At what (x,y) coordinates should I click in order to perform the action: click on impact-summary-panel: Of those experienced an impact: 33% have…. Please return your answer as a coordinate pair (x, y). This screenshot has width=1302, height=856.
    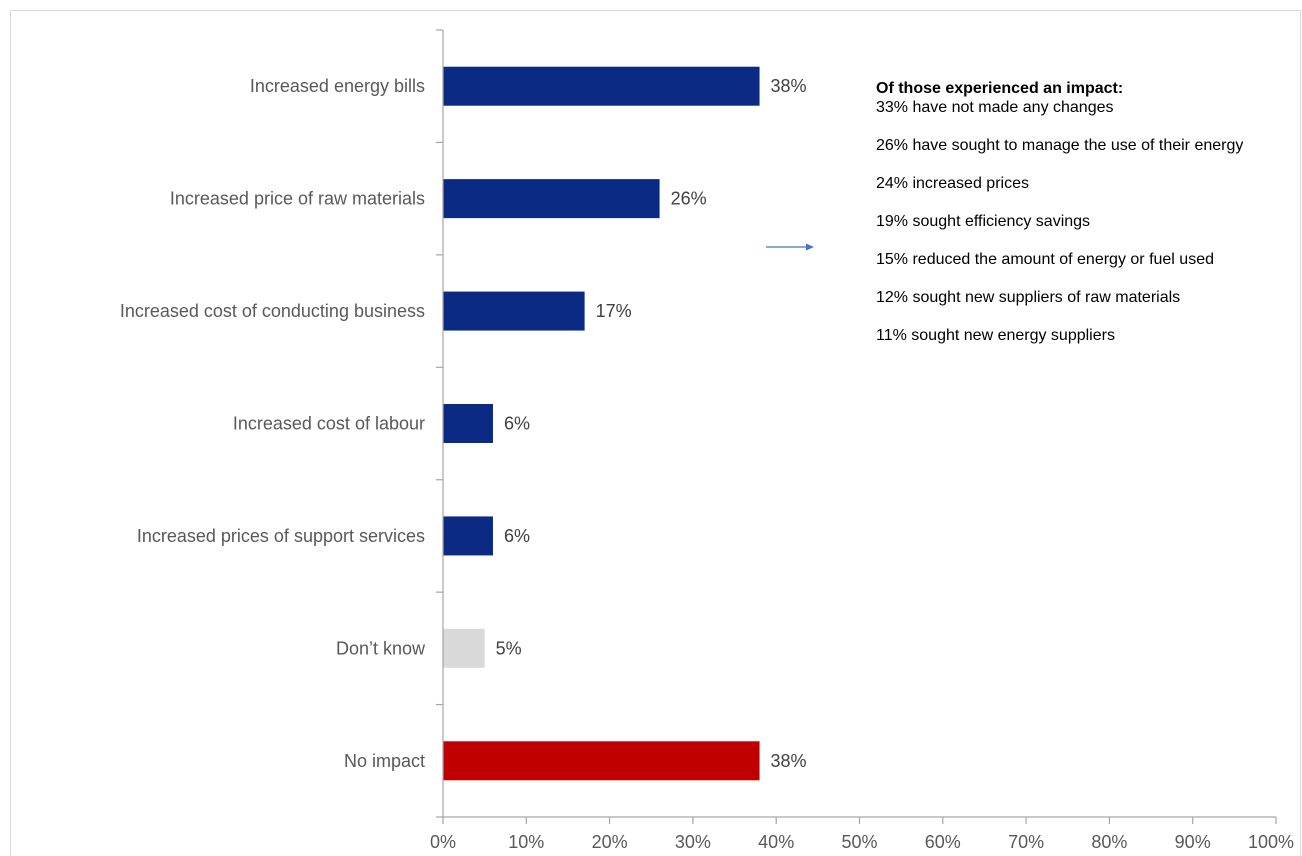
    Looking at the image, I should click on (1076, 212).